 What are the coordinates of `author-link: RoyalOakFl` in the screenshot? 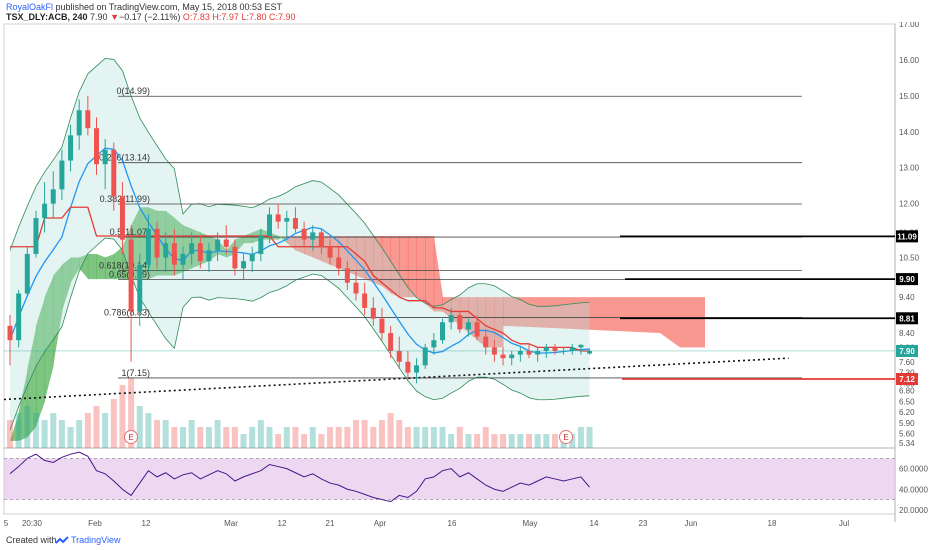 It's located at (30, 7).